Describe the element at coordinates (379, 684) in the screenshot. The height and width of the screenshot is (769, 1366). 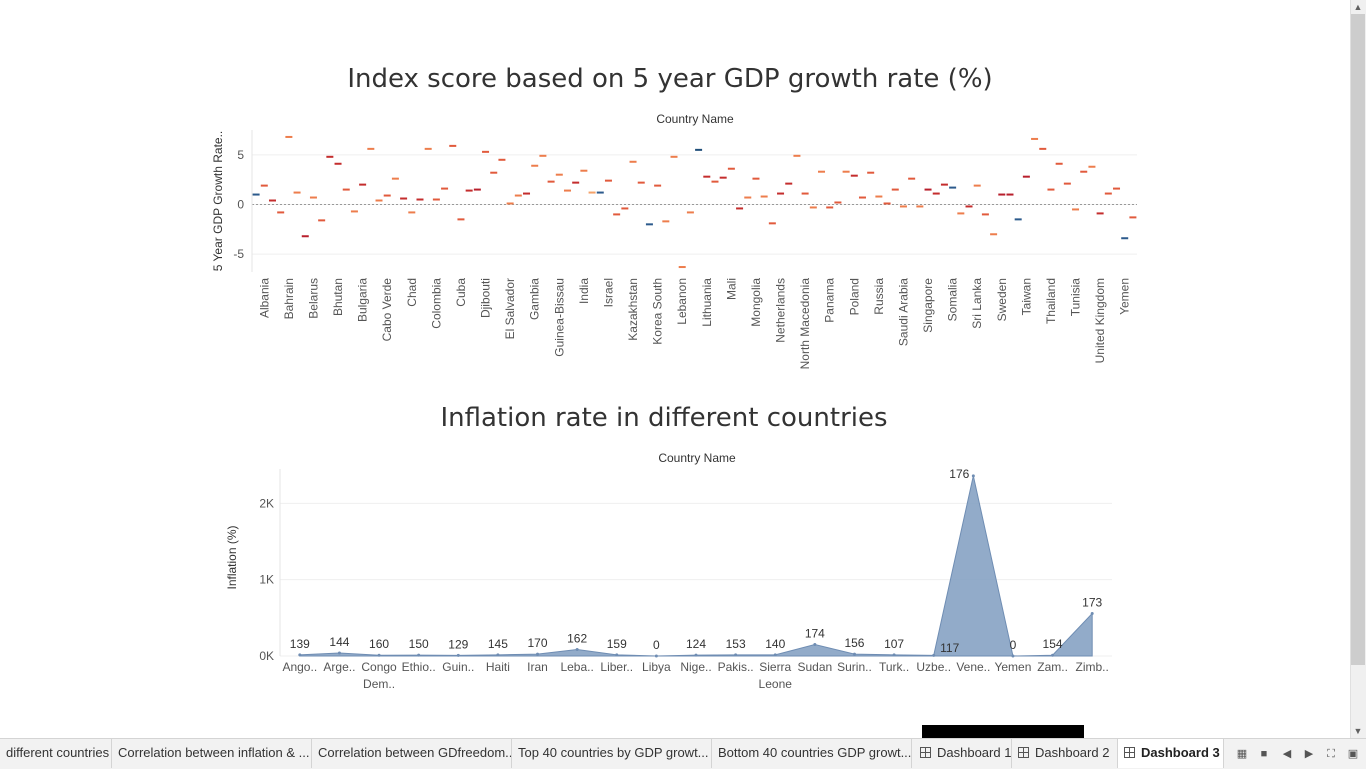
I see `x-tick-label: Dem..` at that location.